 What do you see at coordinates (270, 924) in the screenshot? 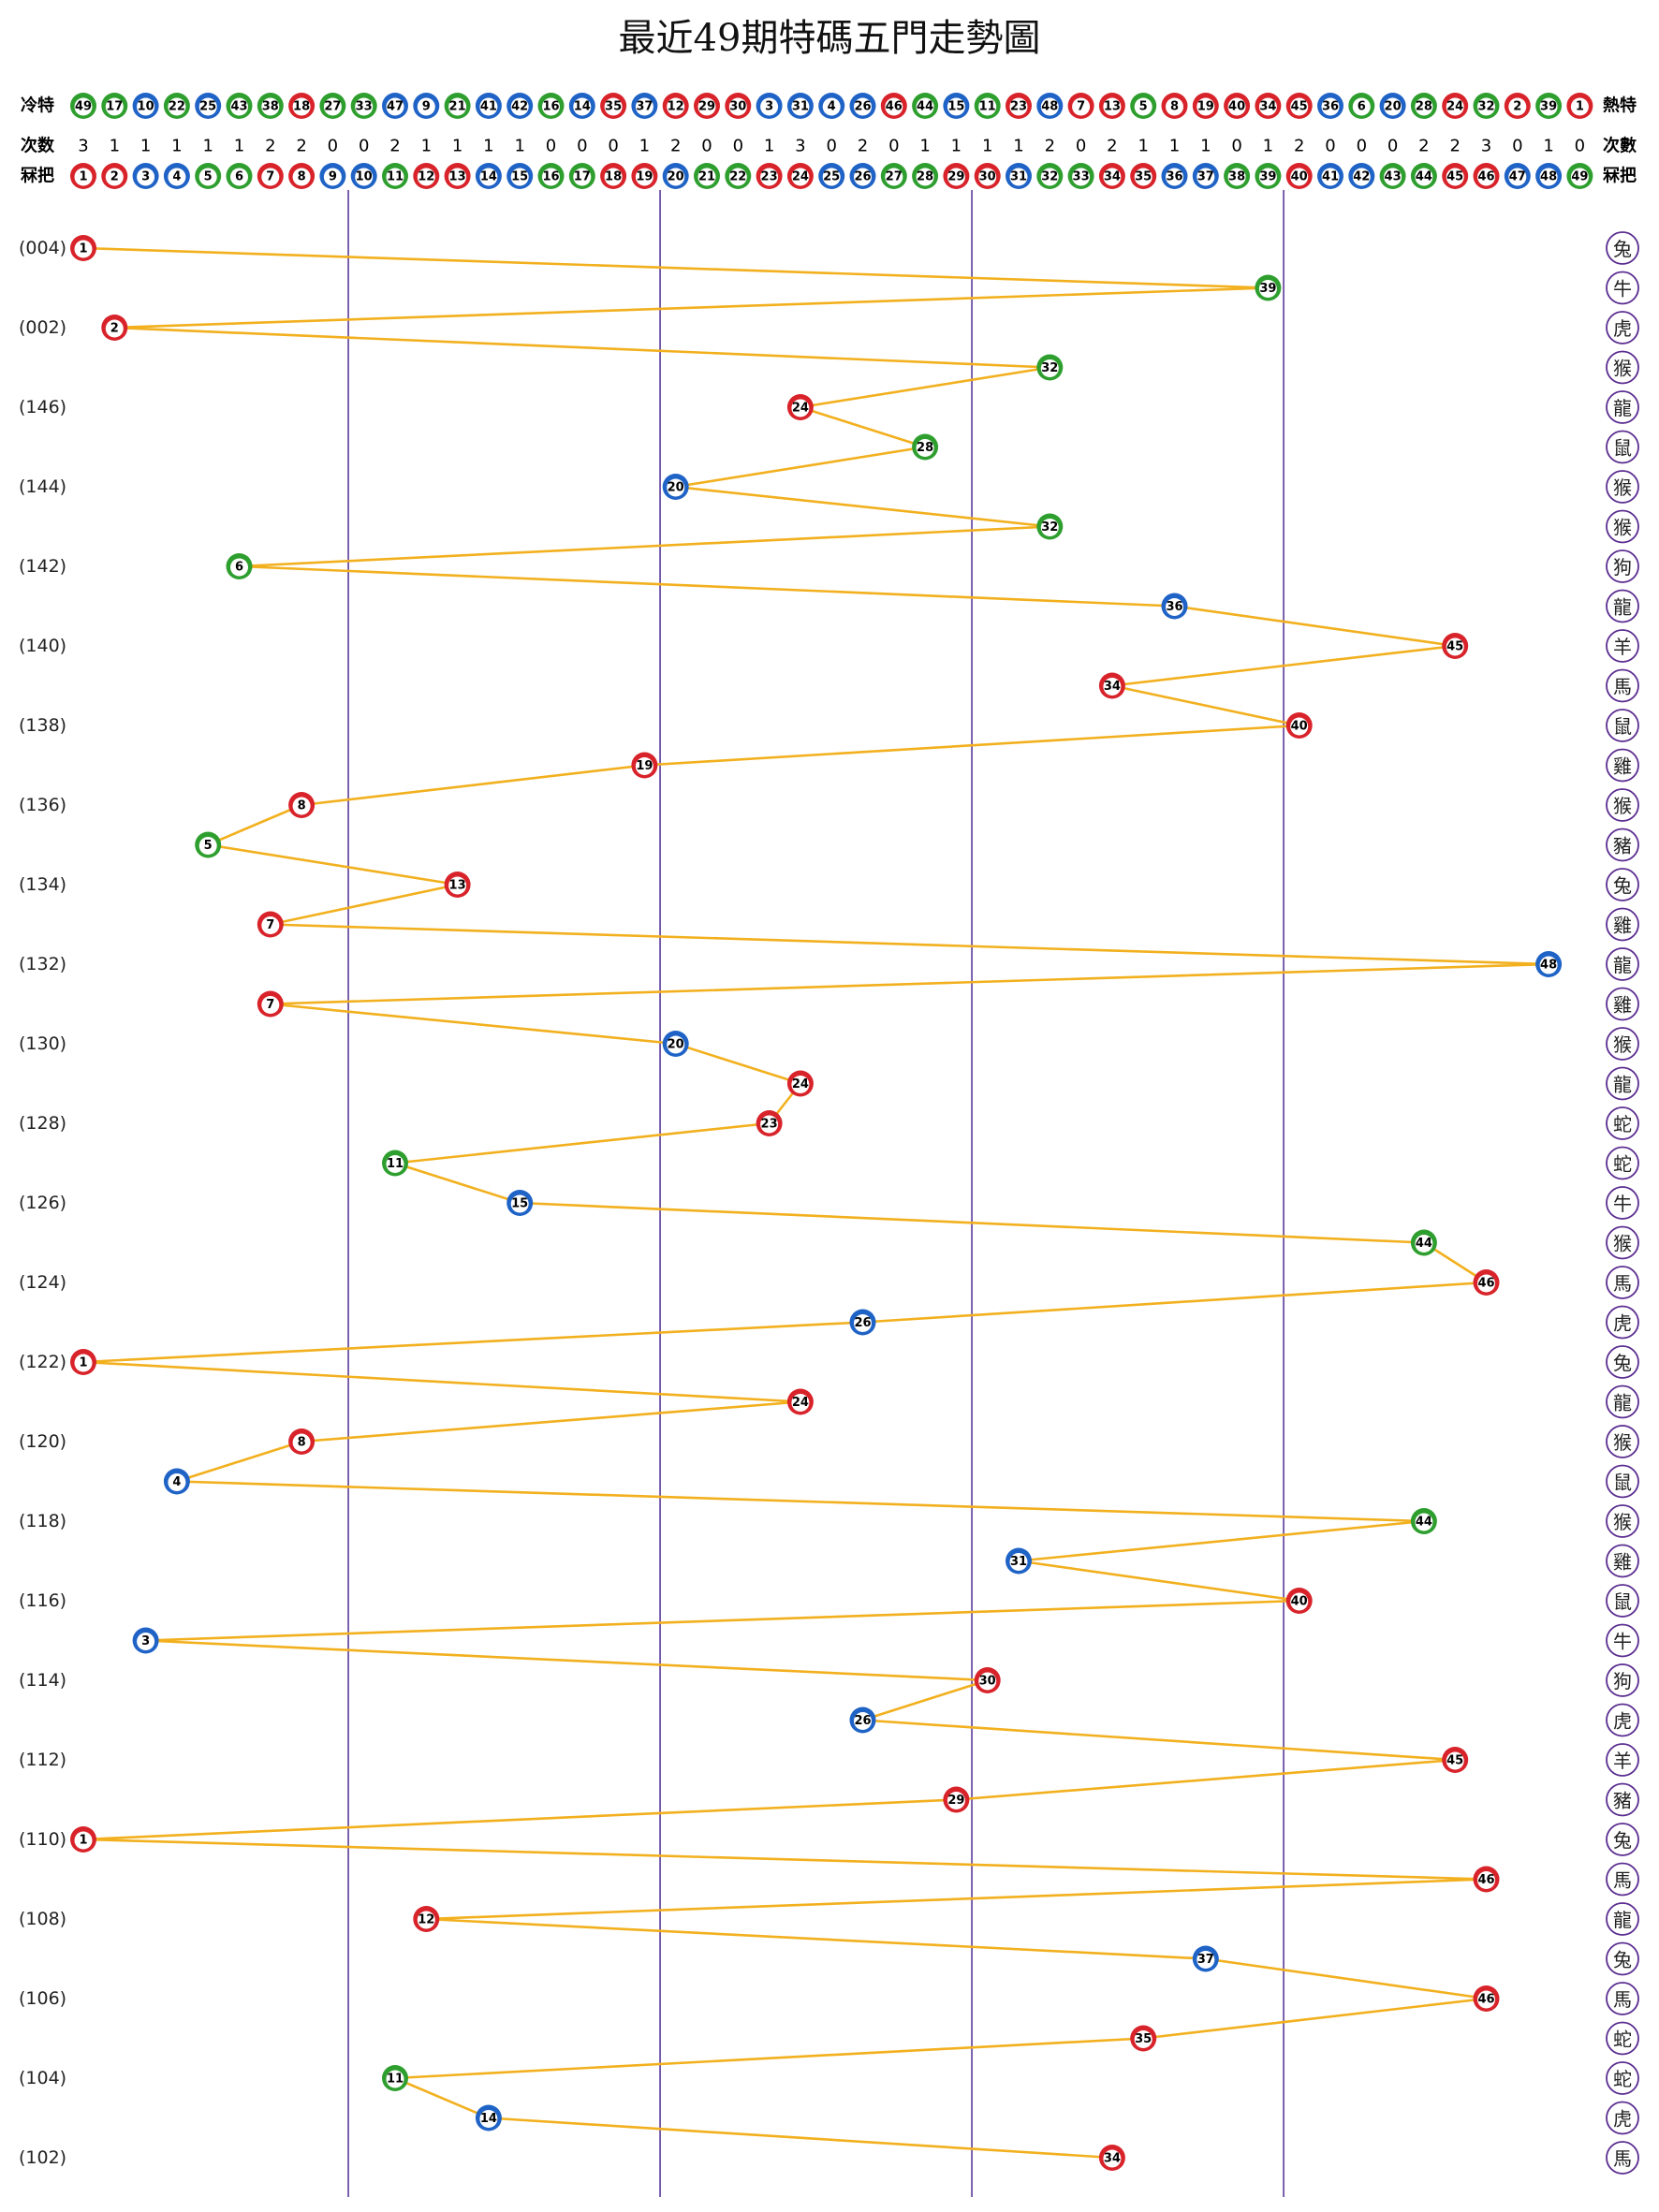
I see `draw-ball: 7` at bounding box center [270, 924].